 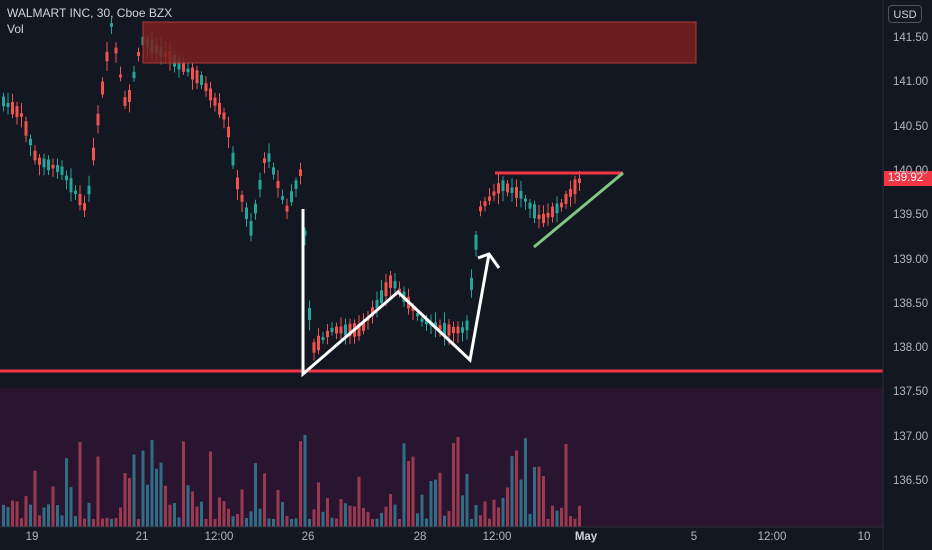 I want to click on price-tick-label: 136.50, so click(x=911, y=481).